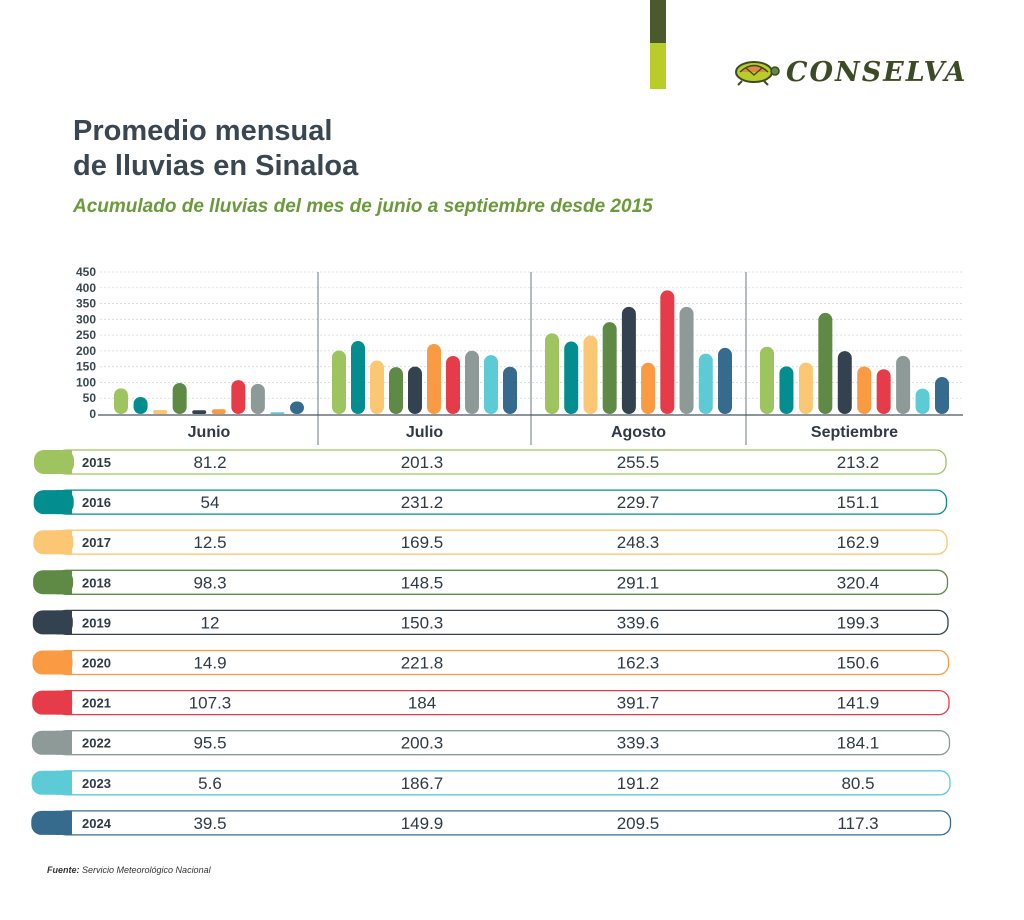  What do you see at coordinates (857, 823) in the screenshot?
I see `cell-value-septiembre: 117.3` at bounding box center [857, 823].